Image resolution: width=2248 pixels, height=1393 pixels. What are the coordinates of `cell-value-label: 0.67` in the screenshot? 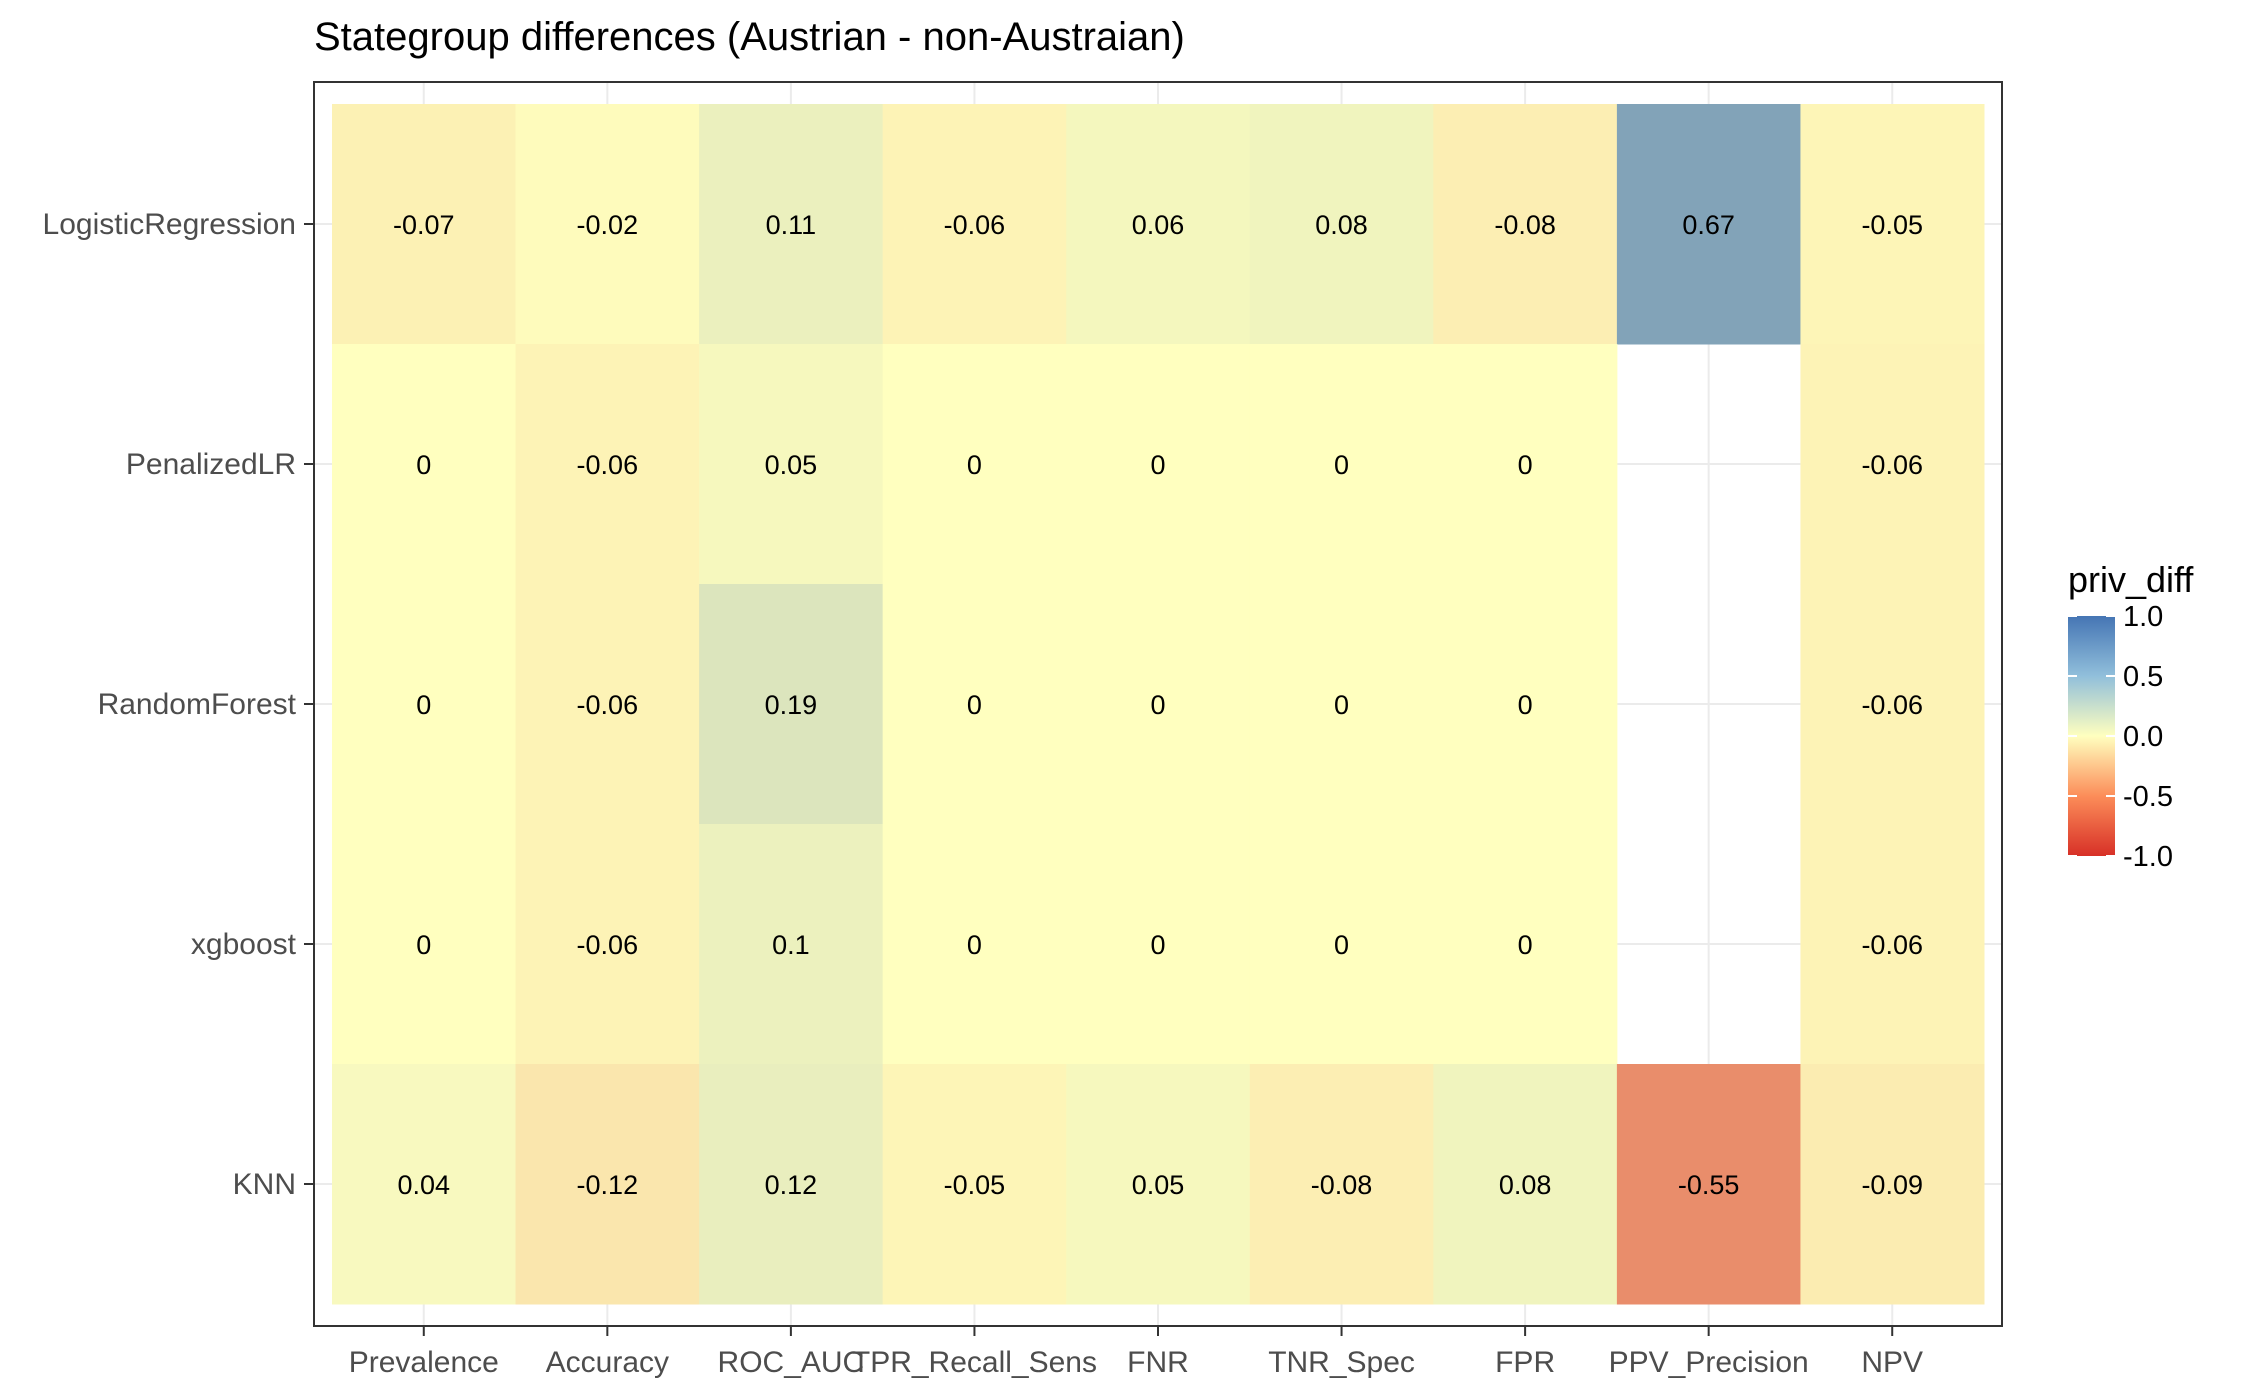 It's located at (1708, 225).